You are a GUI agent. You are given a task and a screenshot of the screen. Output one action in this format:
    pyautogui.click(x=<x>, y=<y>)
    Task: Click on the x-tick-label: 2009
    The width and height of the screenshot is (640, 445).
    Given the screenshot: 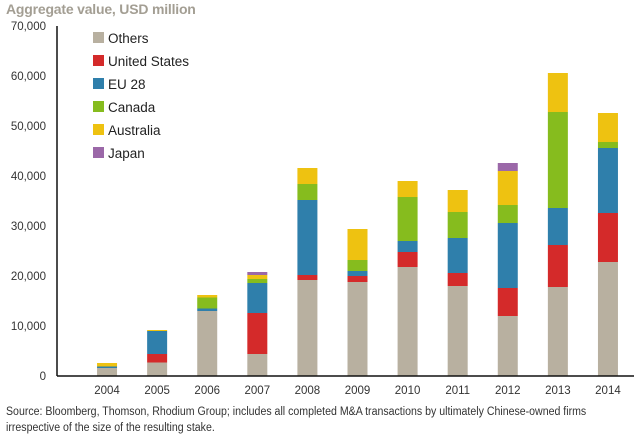 What is the action you would take?
    pyautogui.click(x=358, y=391)
    